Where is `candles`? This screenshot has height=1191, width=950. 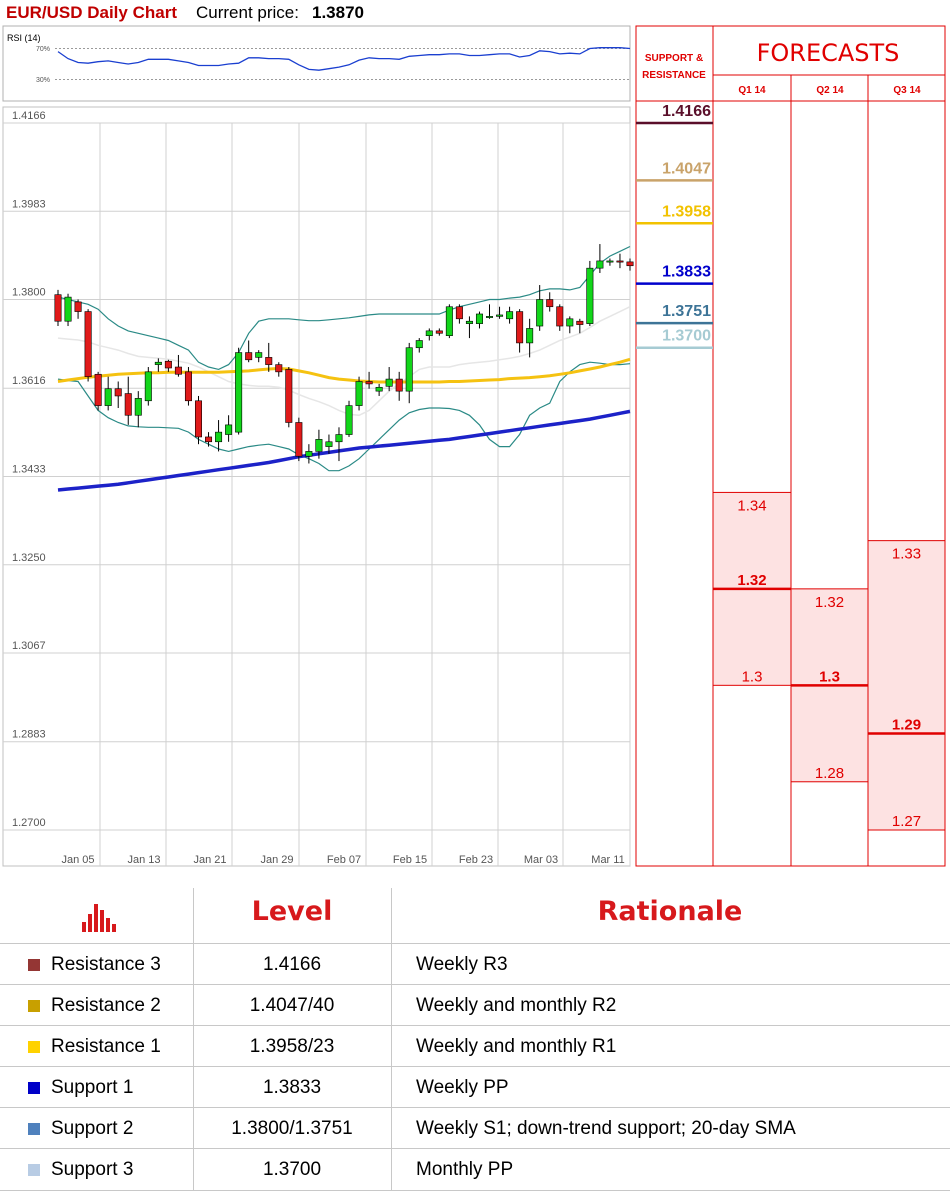
candles is located at coordinates (344, 354).